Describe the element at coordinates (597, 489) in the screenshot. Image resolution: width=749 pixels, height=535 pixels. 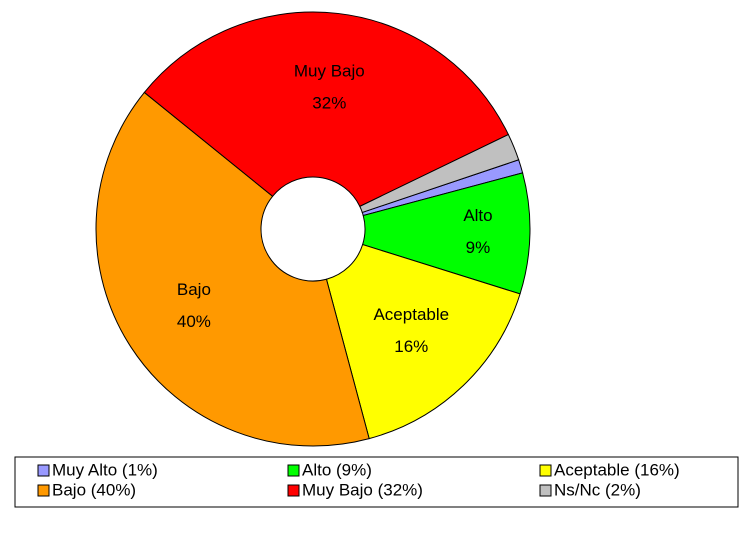
I see `legend-label: Ns/Nc (2%)` at that location.